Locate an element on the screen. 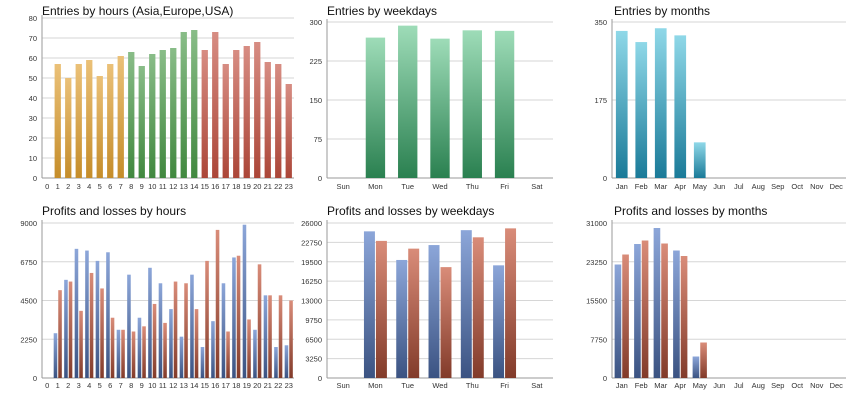 This screenshot has width=860, height=400. x-tick-label: Nov is located at coordinates (817, 186).